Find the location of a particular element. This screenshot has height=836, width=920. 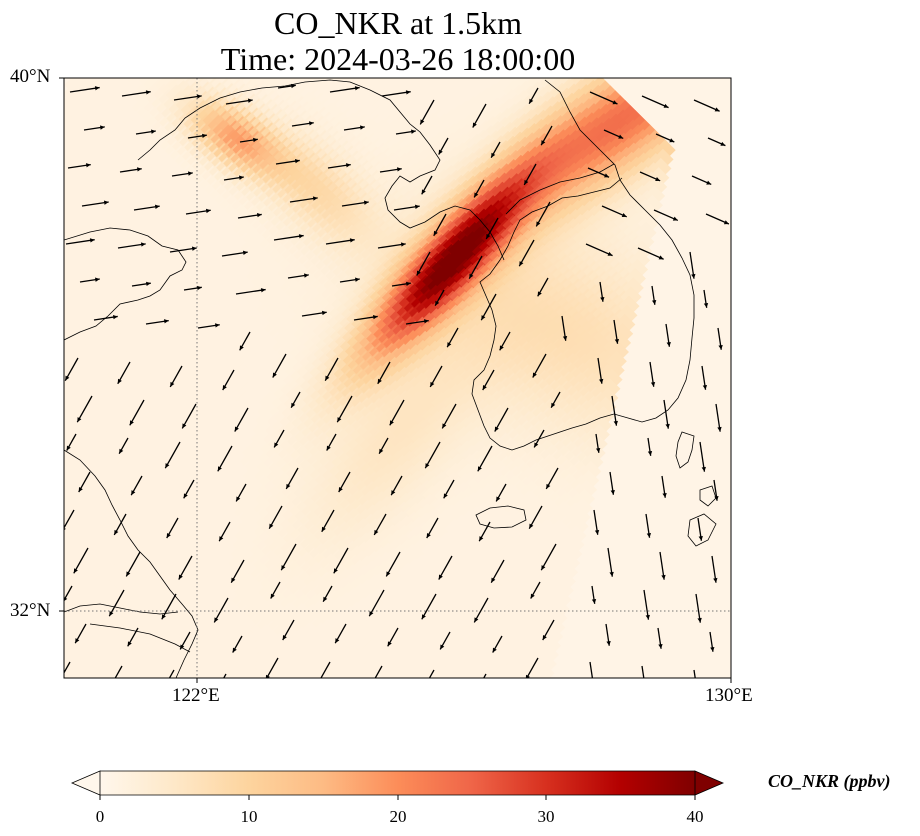

map-title: CO_NKR at 1.5km is located at coordinates (398, 23).